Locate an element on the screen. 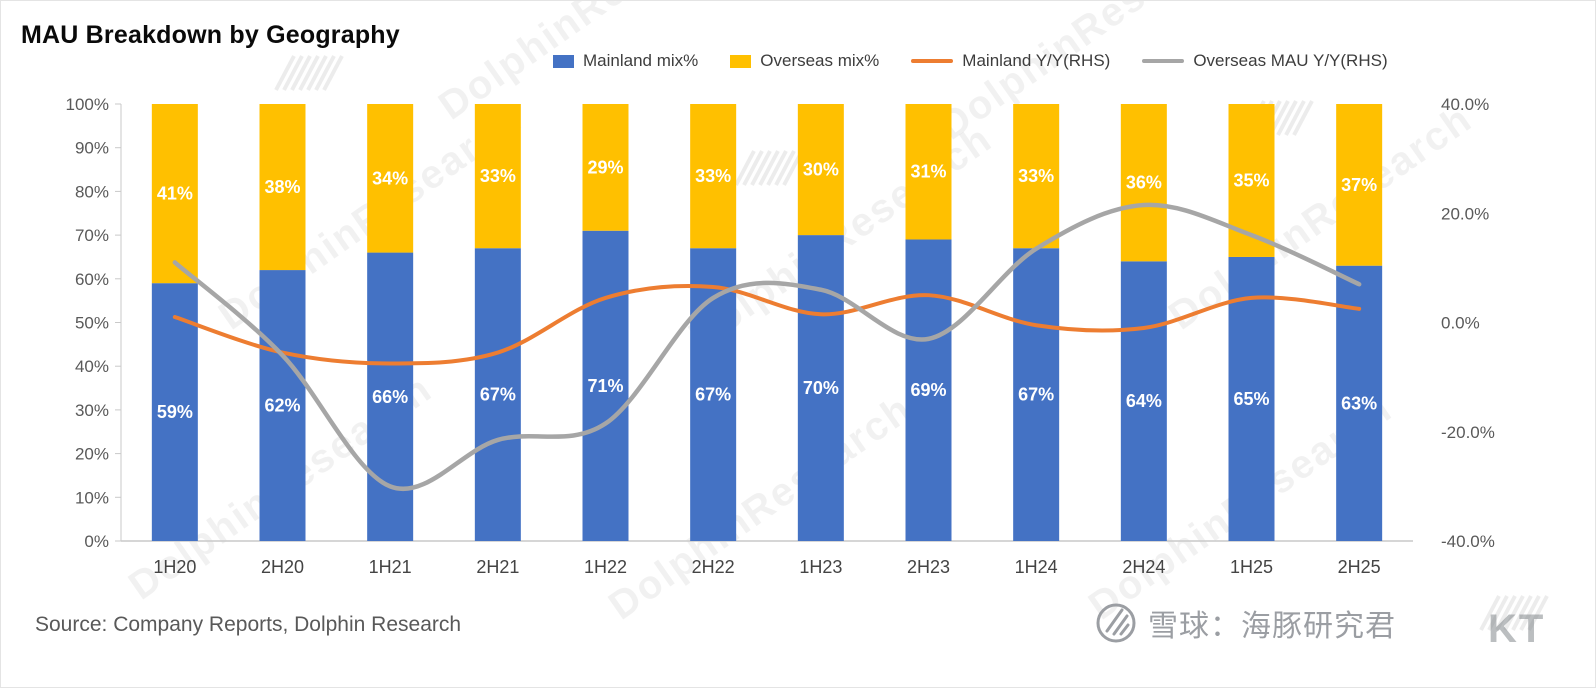 This screenshot has height=688, width=1596. legend-label: Overseas MAU Y/Y(RHS) is located at coordinates (1290, 60).